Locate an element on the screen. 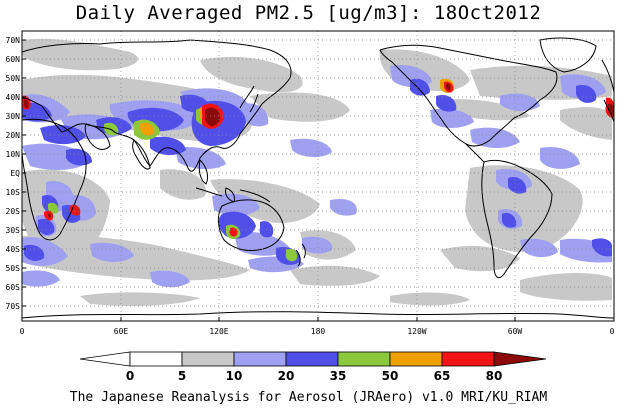 The width and height of the screenshot is (617, 410). lat-label: 10N is located at coordinates (13, 154).